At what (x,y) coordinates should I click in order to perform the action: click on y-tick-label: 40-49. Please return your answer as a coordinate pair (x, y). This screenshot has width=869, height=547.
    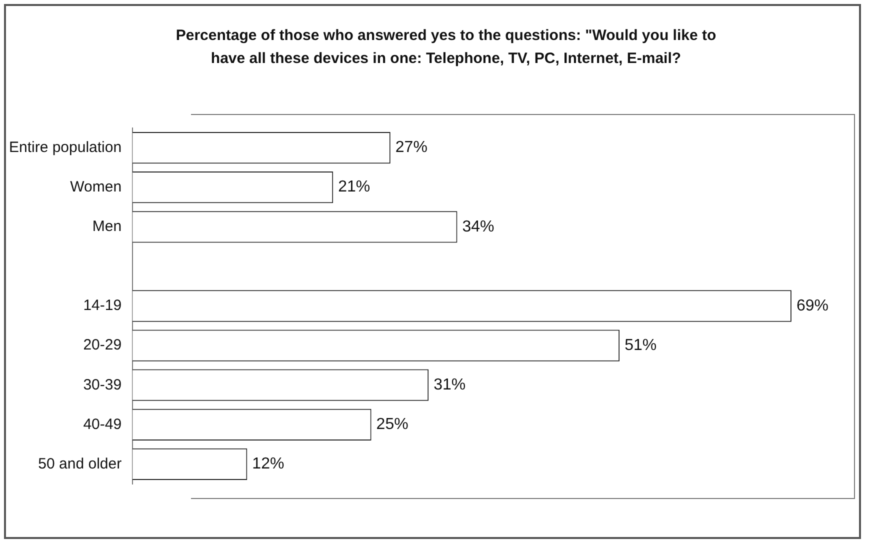
    Looking at the image, I should click on (102, 424).